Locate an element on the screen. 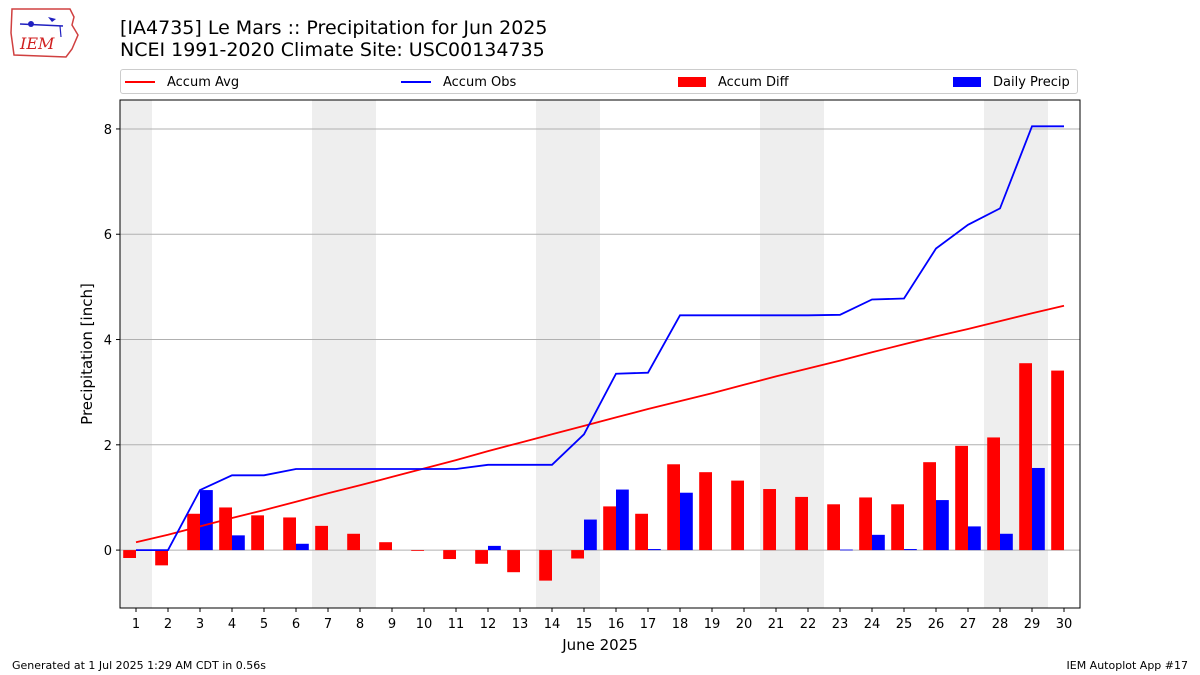  x-tick-label-4: 4 is located at coordinates (232, 624).